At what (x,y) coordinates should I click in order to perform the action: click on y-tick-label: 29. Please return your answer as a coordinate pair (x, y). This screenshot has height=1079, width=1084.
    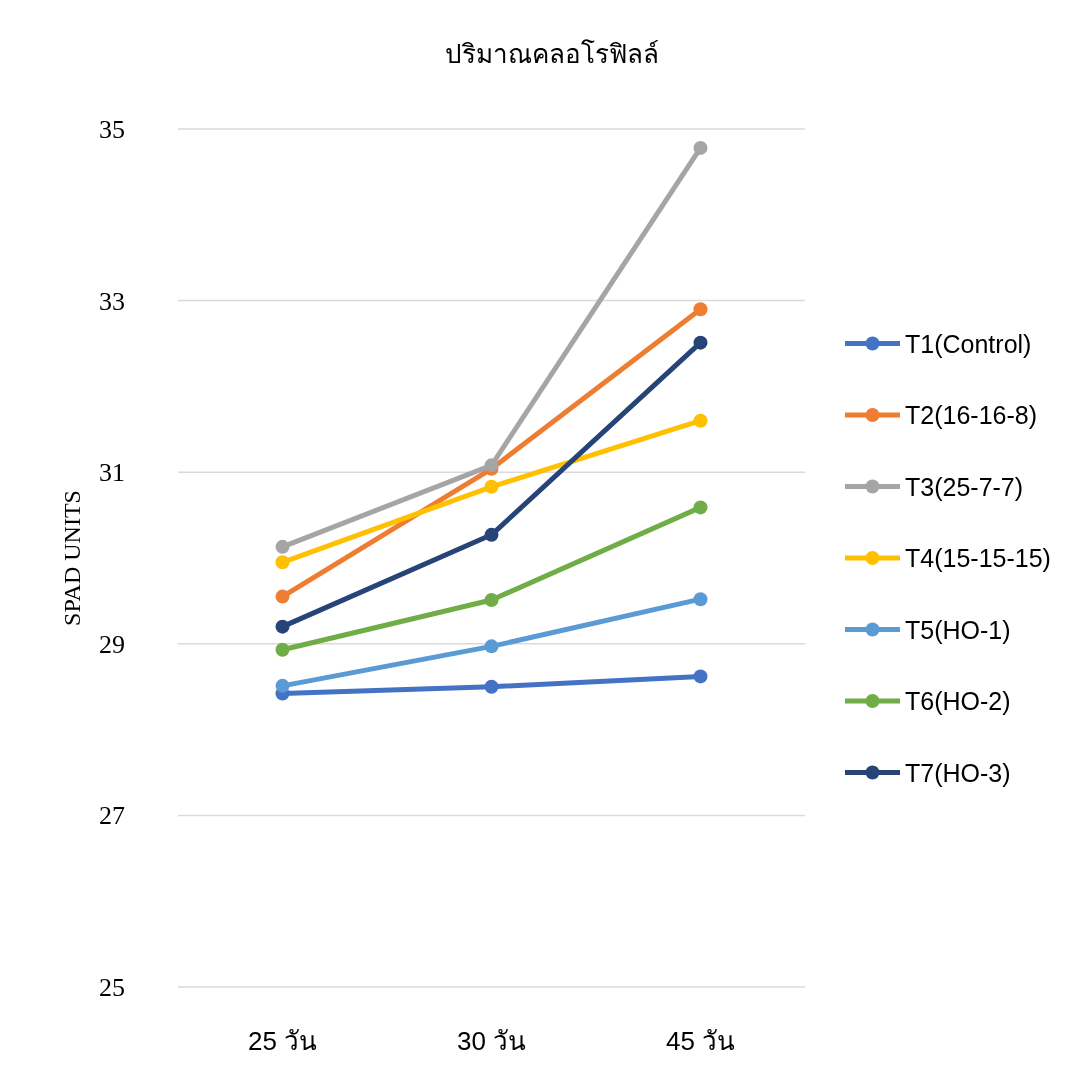
    Looking at the image, I should click on (112, 644).